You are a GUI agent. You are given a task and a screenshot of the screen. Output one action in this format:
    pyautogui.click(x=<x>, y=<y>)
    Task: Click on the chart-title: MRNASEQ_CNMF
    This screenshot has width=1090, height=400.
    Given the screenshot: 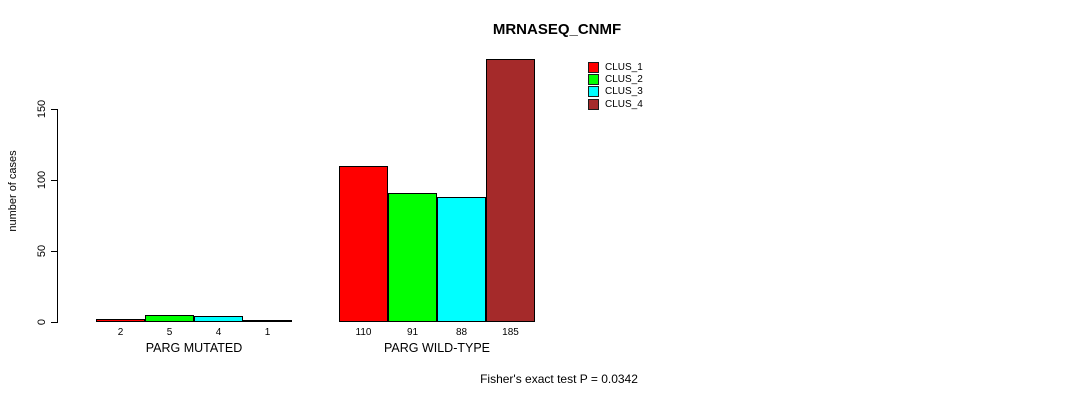 What is the action you would take?
    pyautogui.click(x=557, y=29)
    